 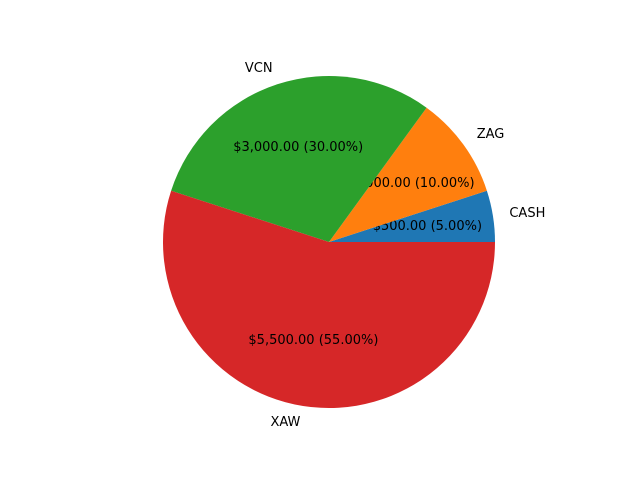 I want to click on slice-label: CASH, so click(x=527, y=213).